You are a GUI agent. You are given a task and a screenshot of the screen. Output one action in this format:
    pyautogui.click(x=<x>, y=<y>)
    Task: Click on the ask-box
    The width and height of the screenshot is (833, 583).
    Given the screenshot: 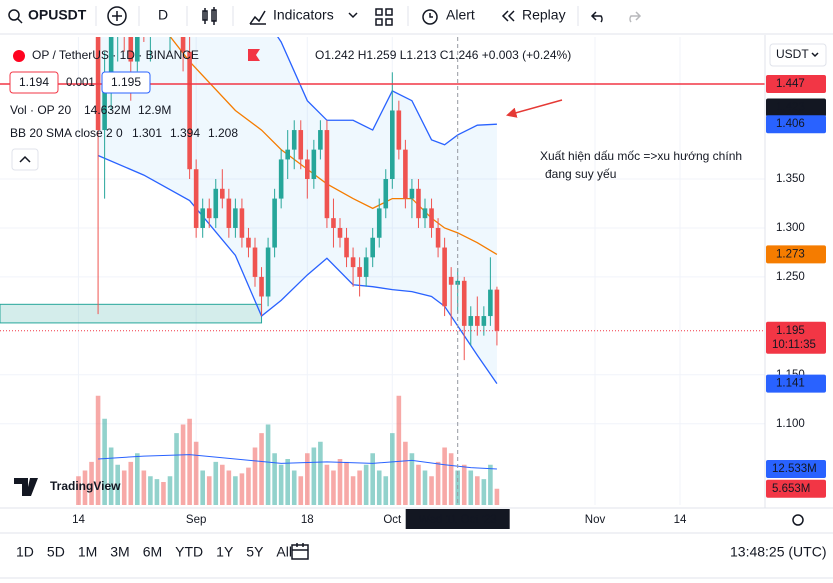 What is the action you would take?
    pyautogui.click(x=126, y=82)
    